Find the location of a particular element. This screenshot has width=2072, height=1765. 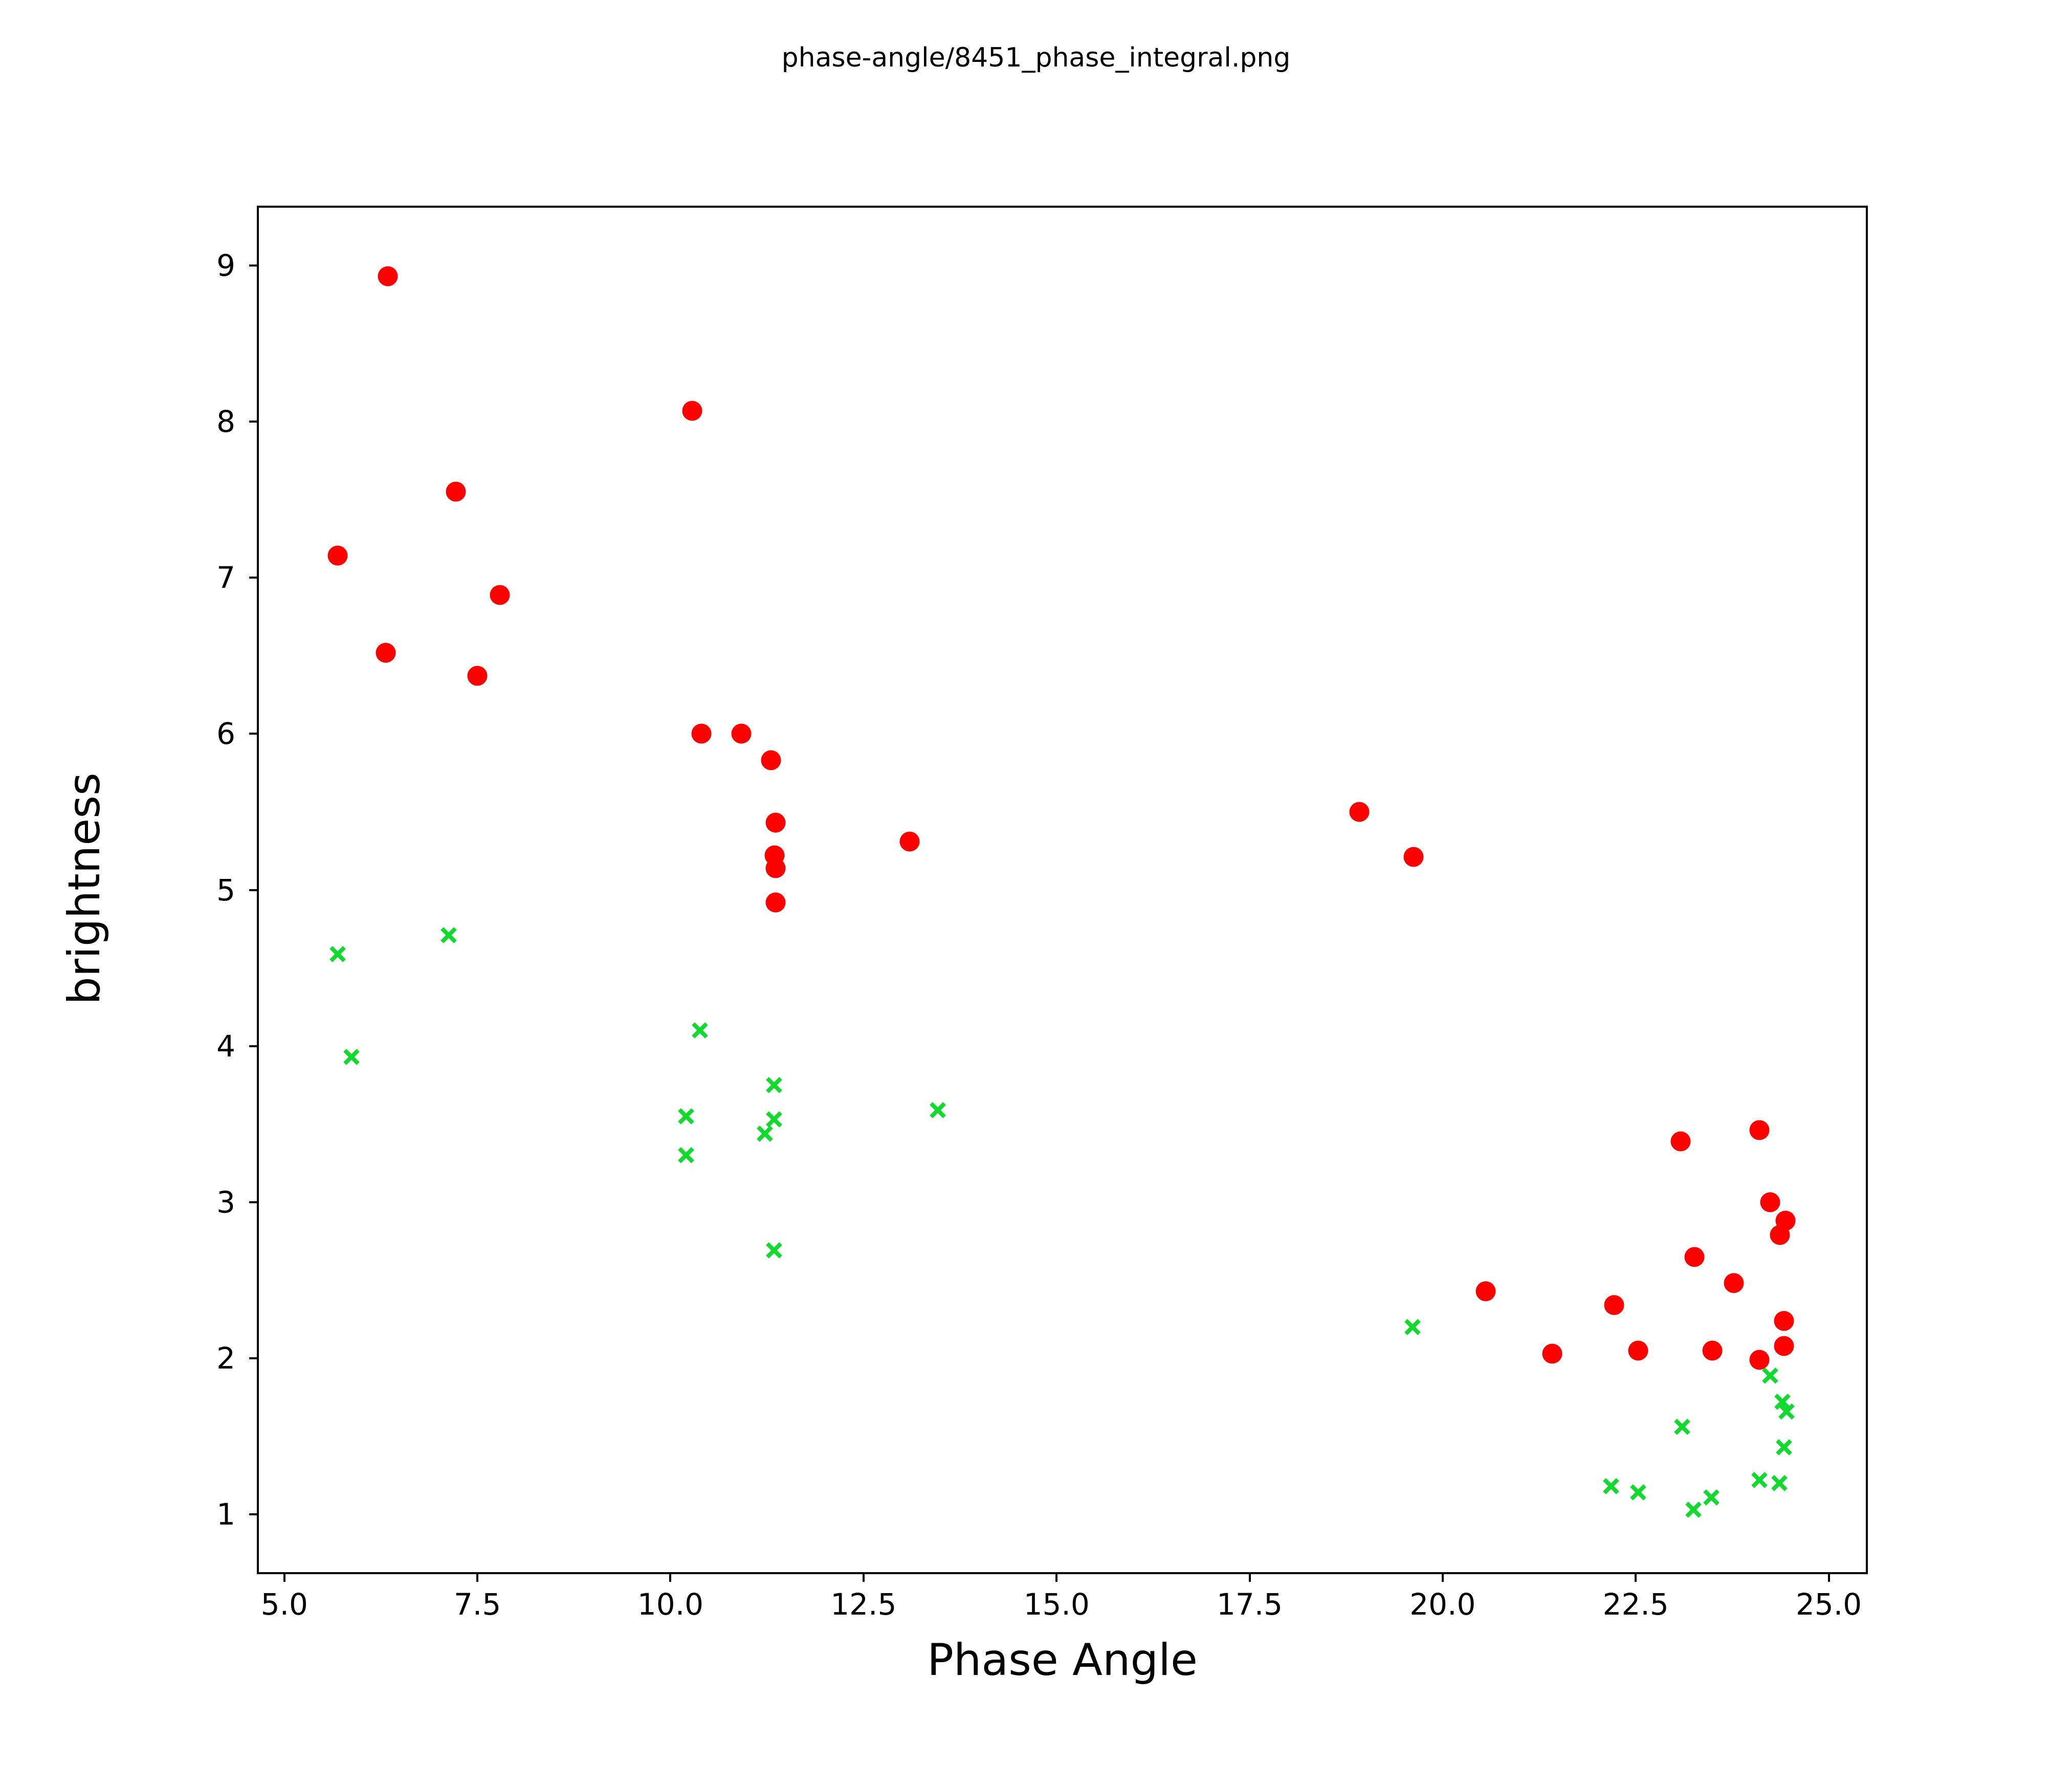

y-tick-label: 9 is located at coordinates (225, 265).